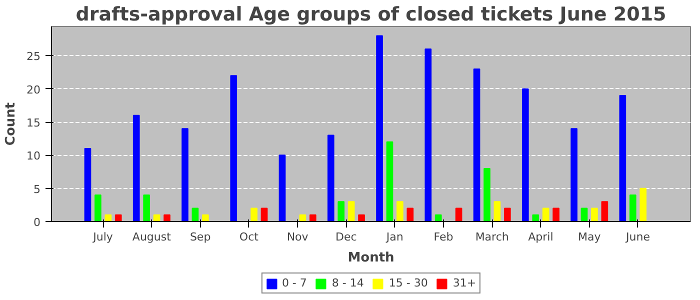 The image size is (700, 300). What do you see at coordinates (200, 237) in the screenshot?
I see `x-tick-label: Sep` at bounding box center [200, 237].